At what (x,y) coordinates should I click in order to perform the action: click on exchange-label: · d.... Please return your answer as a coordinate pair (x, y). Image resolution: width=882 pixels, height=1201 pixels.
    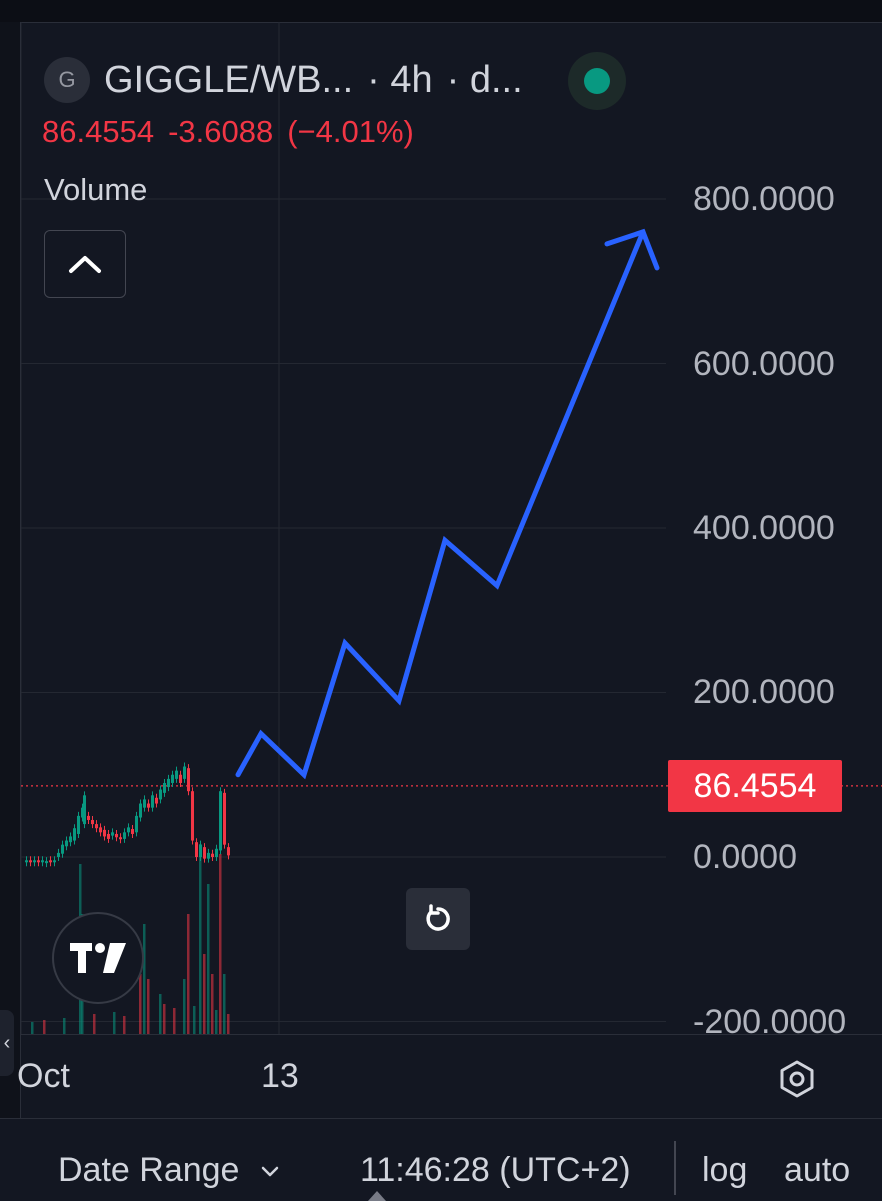
    Looking at the image, I should click on (484, 79).